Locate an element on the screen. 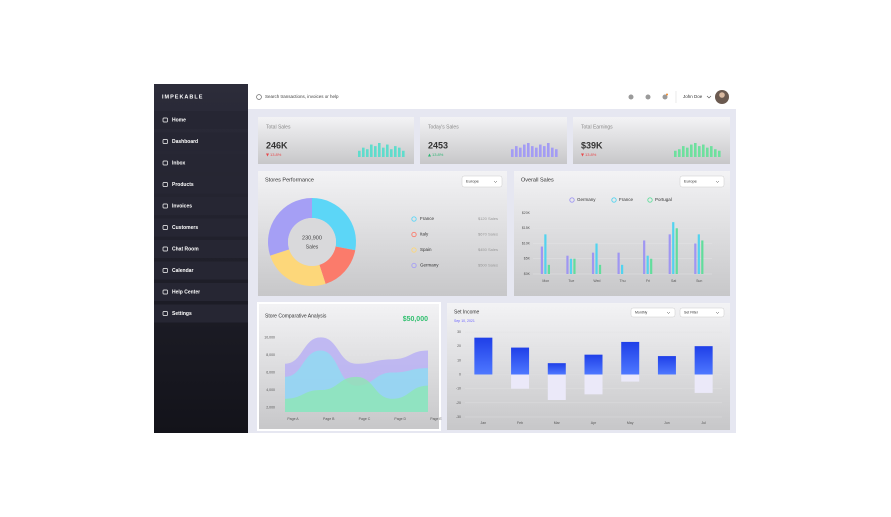 Image resolution: width=891 pixels, height=517 pixels. y-tick-label: 4,000 is located at coordinates (270, 390).